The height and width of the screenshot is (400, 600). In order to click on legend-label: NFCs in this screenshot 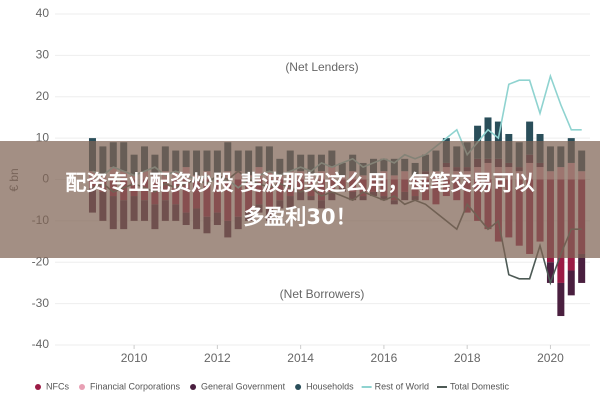, I will do `click(57, 386)`.